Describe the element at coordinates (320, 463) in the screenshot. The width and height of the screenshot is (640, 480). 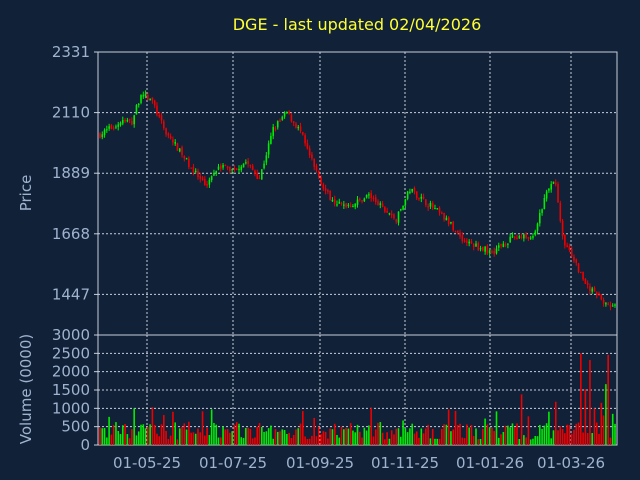
I see `x-tick-label: 01-09-25` at that location.